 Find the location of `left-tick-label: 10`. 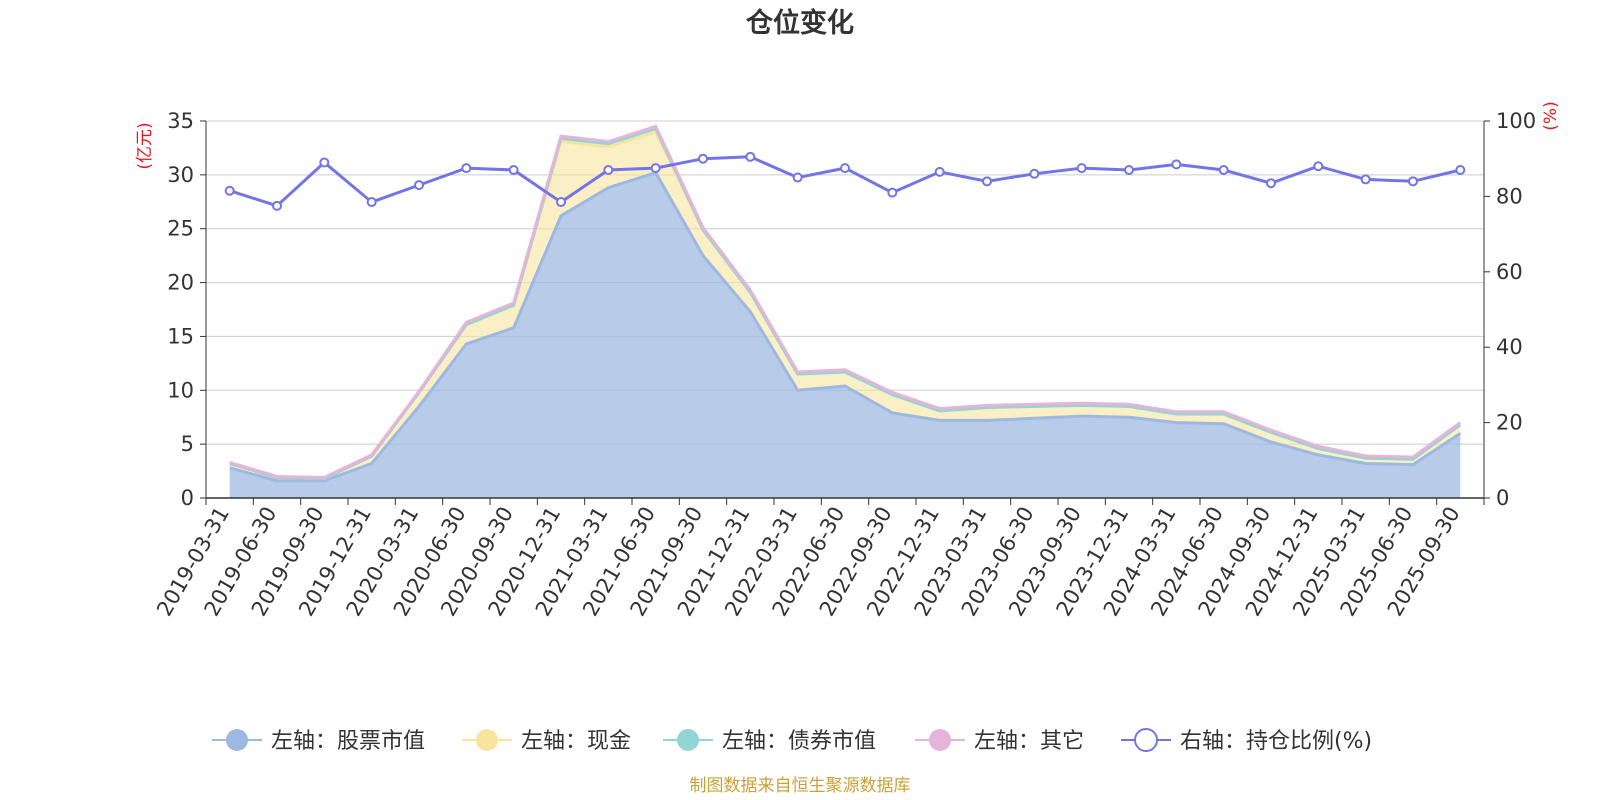

left-tick-label: 10 is located at coordinates (180, 390).